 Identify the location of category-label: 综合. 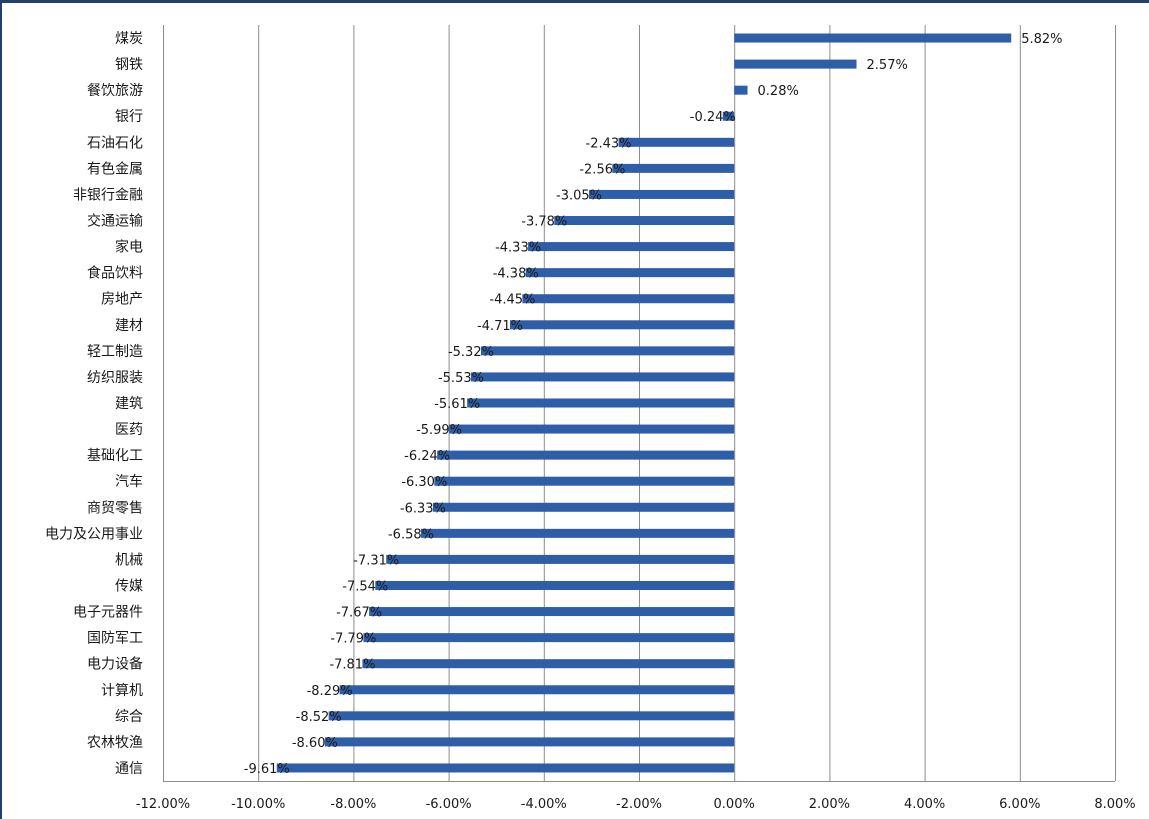
(129, 717).